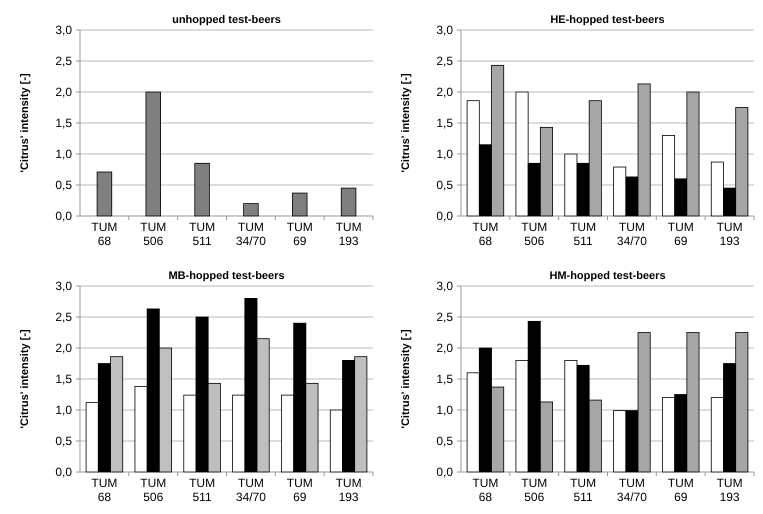  Describe the element at coordinates (226, 20) in the screenshot. I see `chart-title: unhopped test-beers` at that location.